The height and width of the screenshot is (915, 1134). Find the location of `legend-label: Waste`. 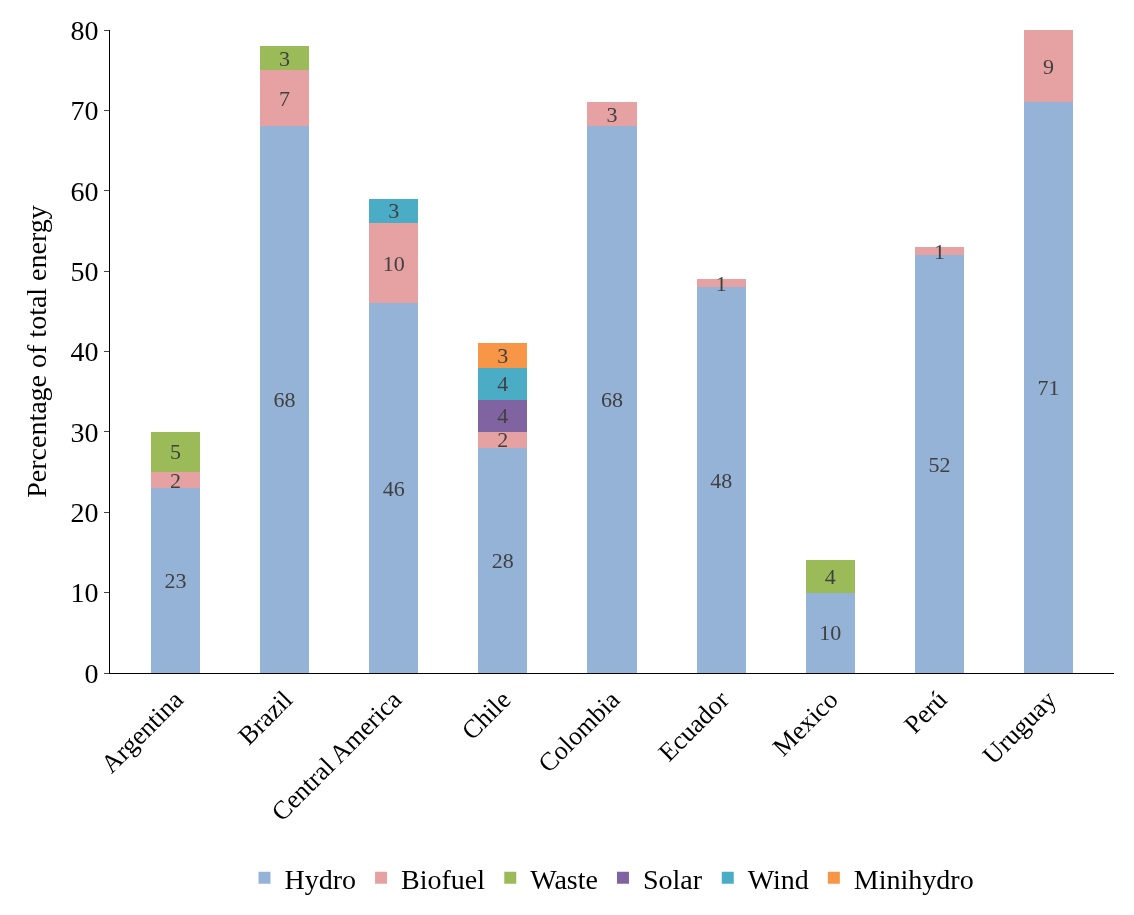

legend-label: Waste is located at coordinates (564, 879).